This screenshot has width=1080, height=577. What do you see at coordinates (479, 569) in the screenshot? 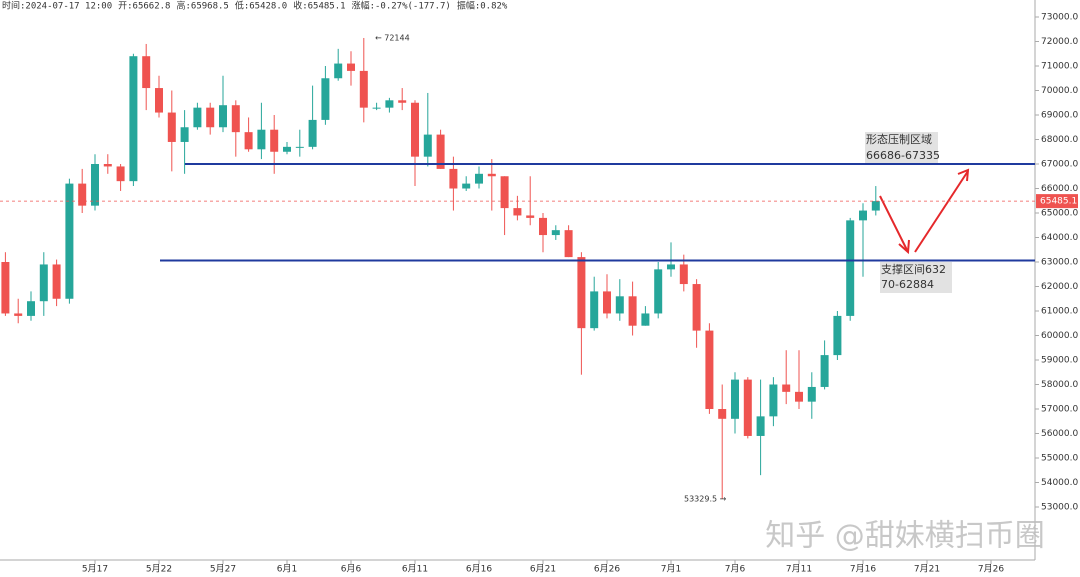
I see `x-tick-label: 6月16` at bounding box center [479, 569].